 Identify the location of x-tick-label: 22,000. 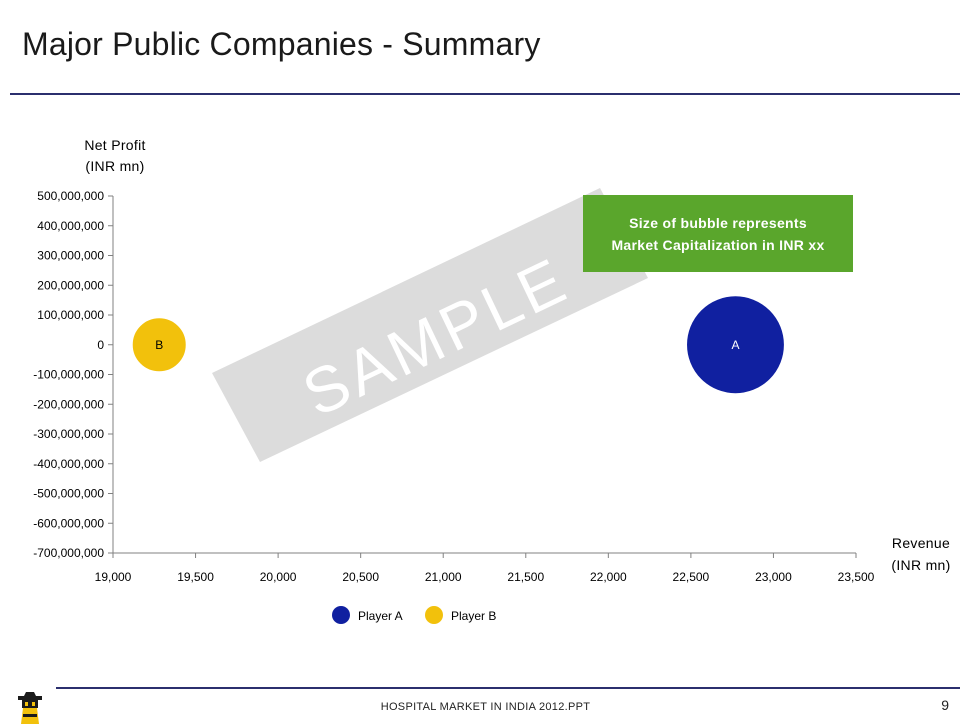
(608, 577).